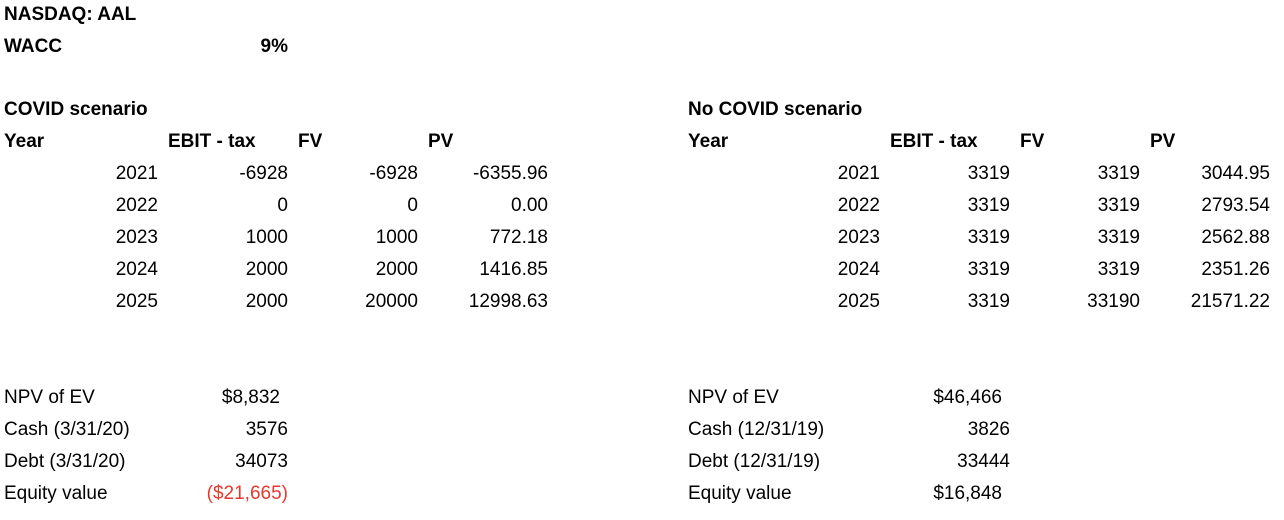  What do you see at coordinates (24, 141) in the screenshot?
I see `covid-col-year: Year` at bounding box center [24, 141].